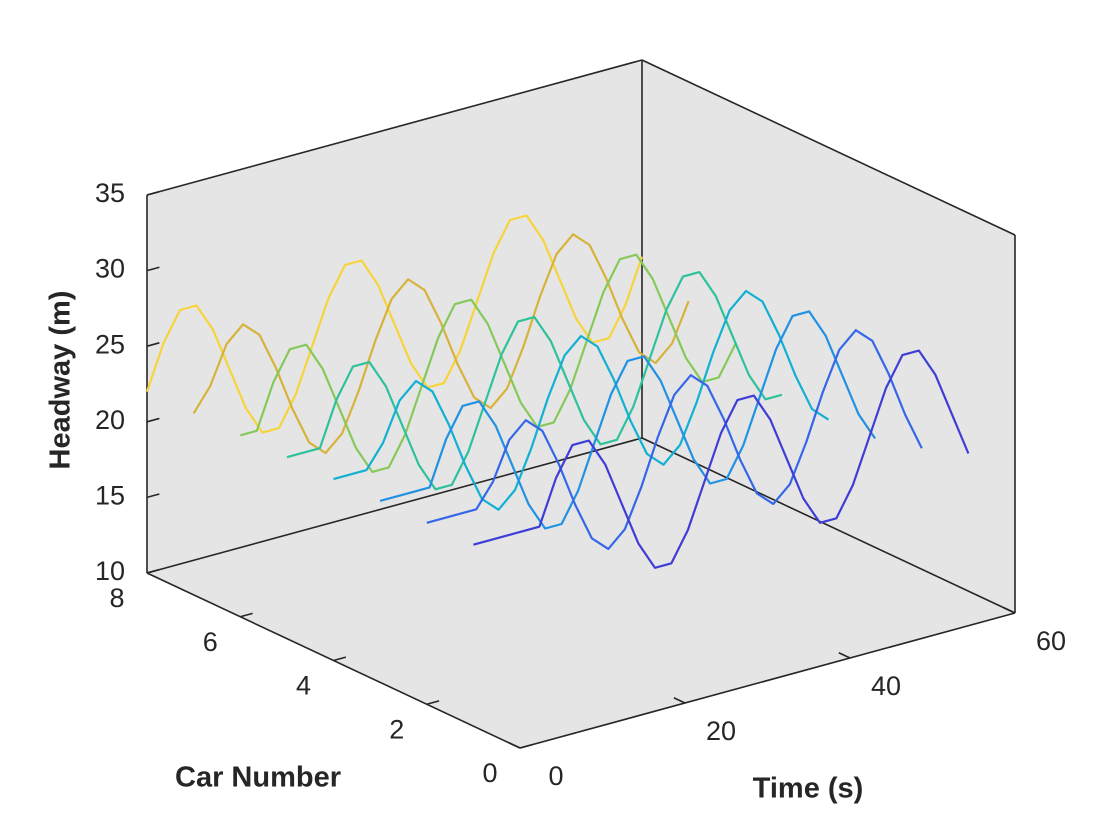 The height and width of the screenshot is (840, 1120). What do you see at coordinates (721, 731) in the screenshot?
I see `x-tick-label: 20` at bounding box center [721, 731].